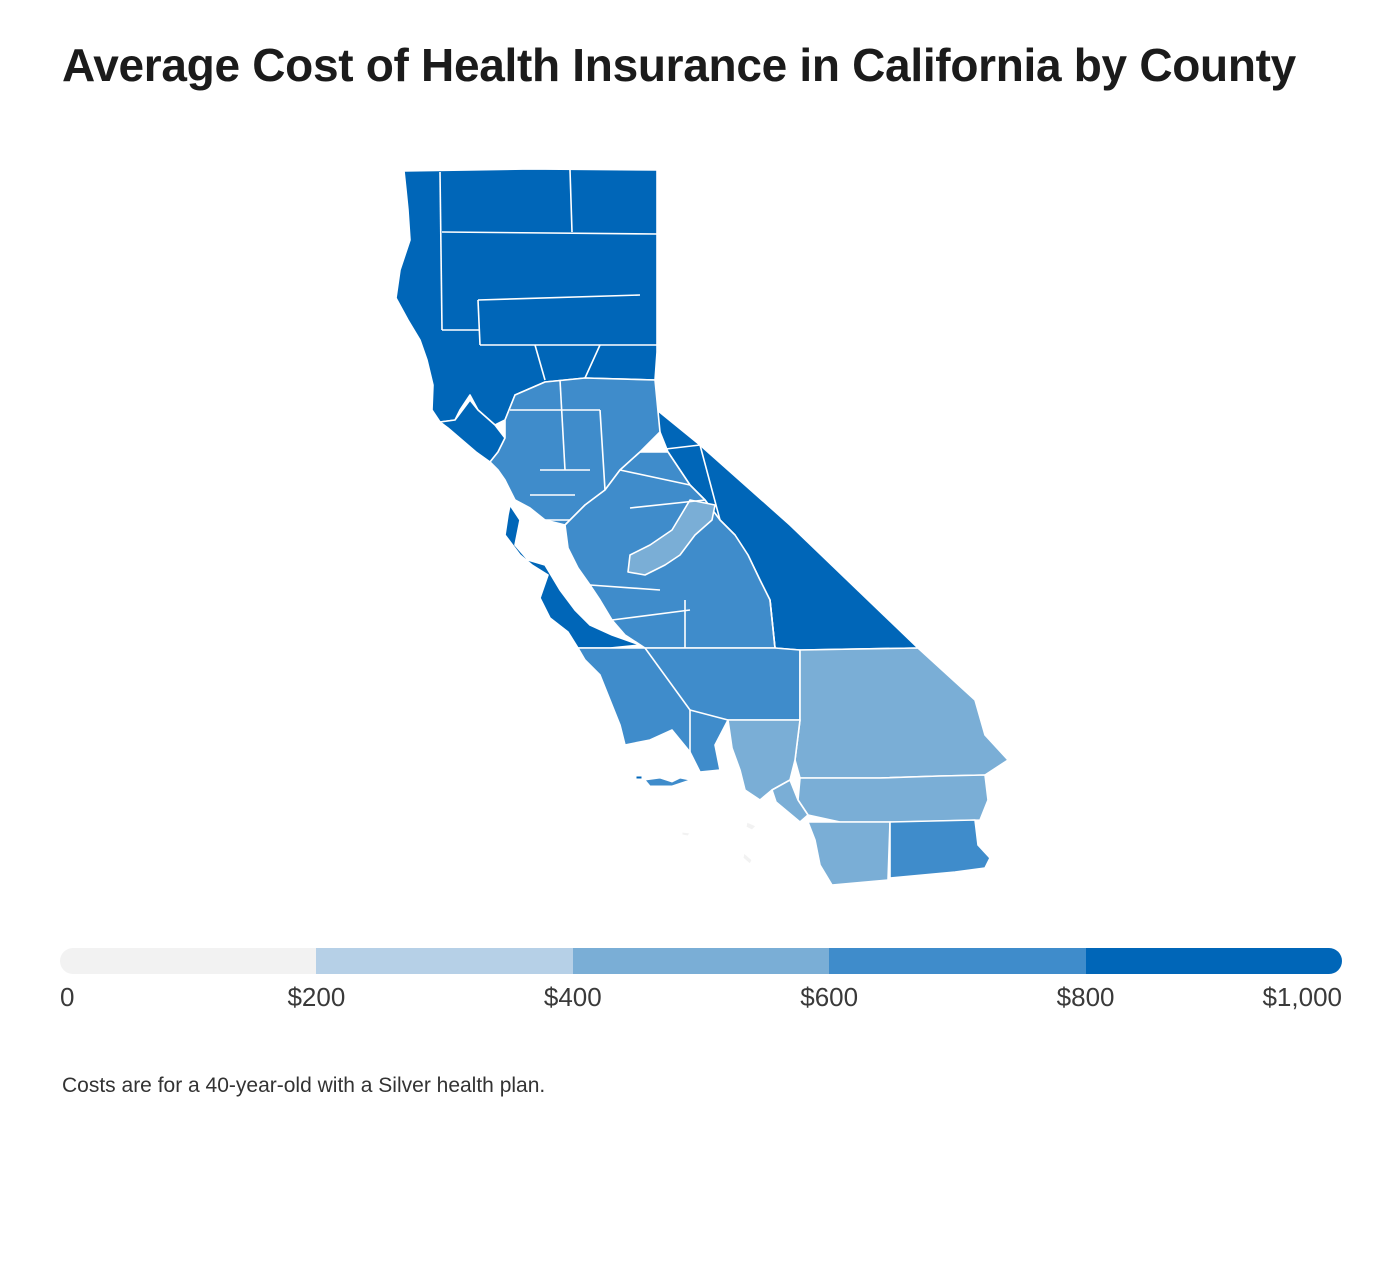  What do you see at coordinates (572, 997) in the screenshot?
I see `legend-label-400: $400` at bounding box center [572, 997].